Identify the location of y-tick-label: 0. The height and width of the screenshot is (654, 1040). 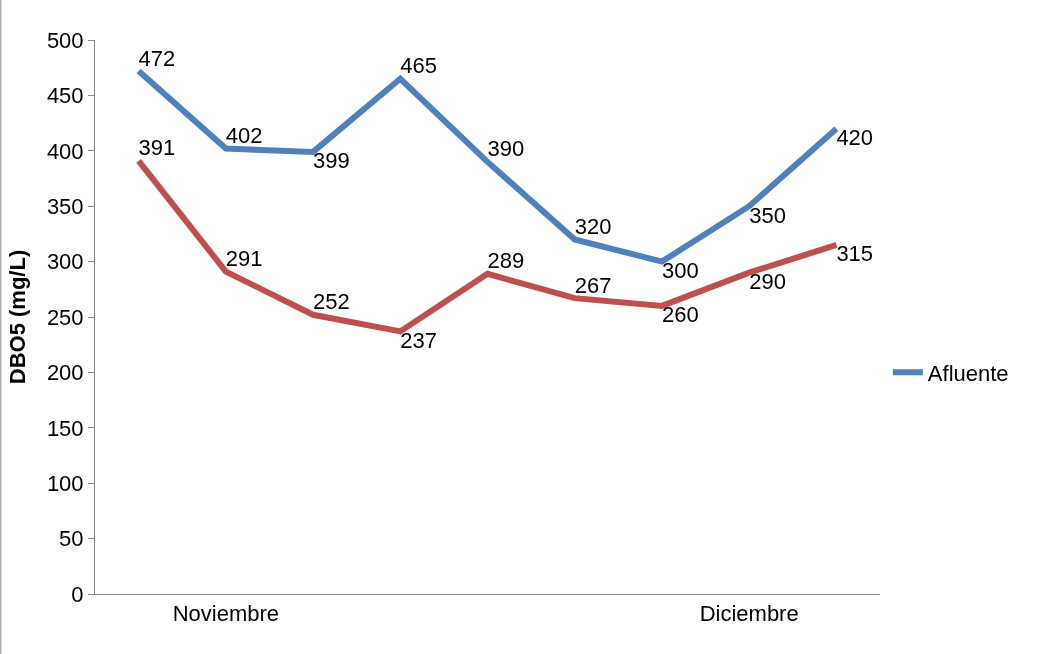
(77, 594).